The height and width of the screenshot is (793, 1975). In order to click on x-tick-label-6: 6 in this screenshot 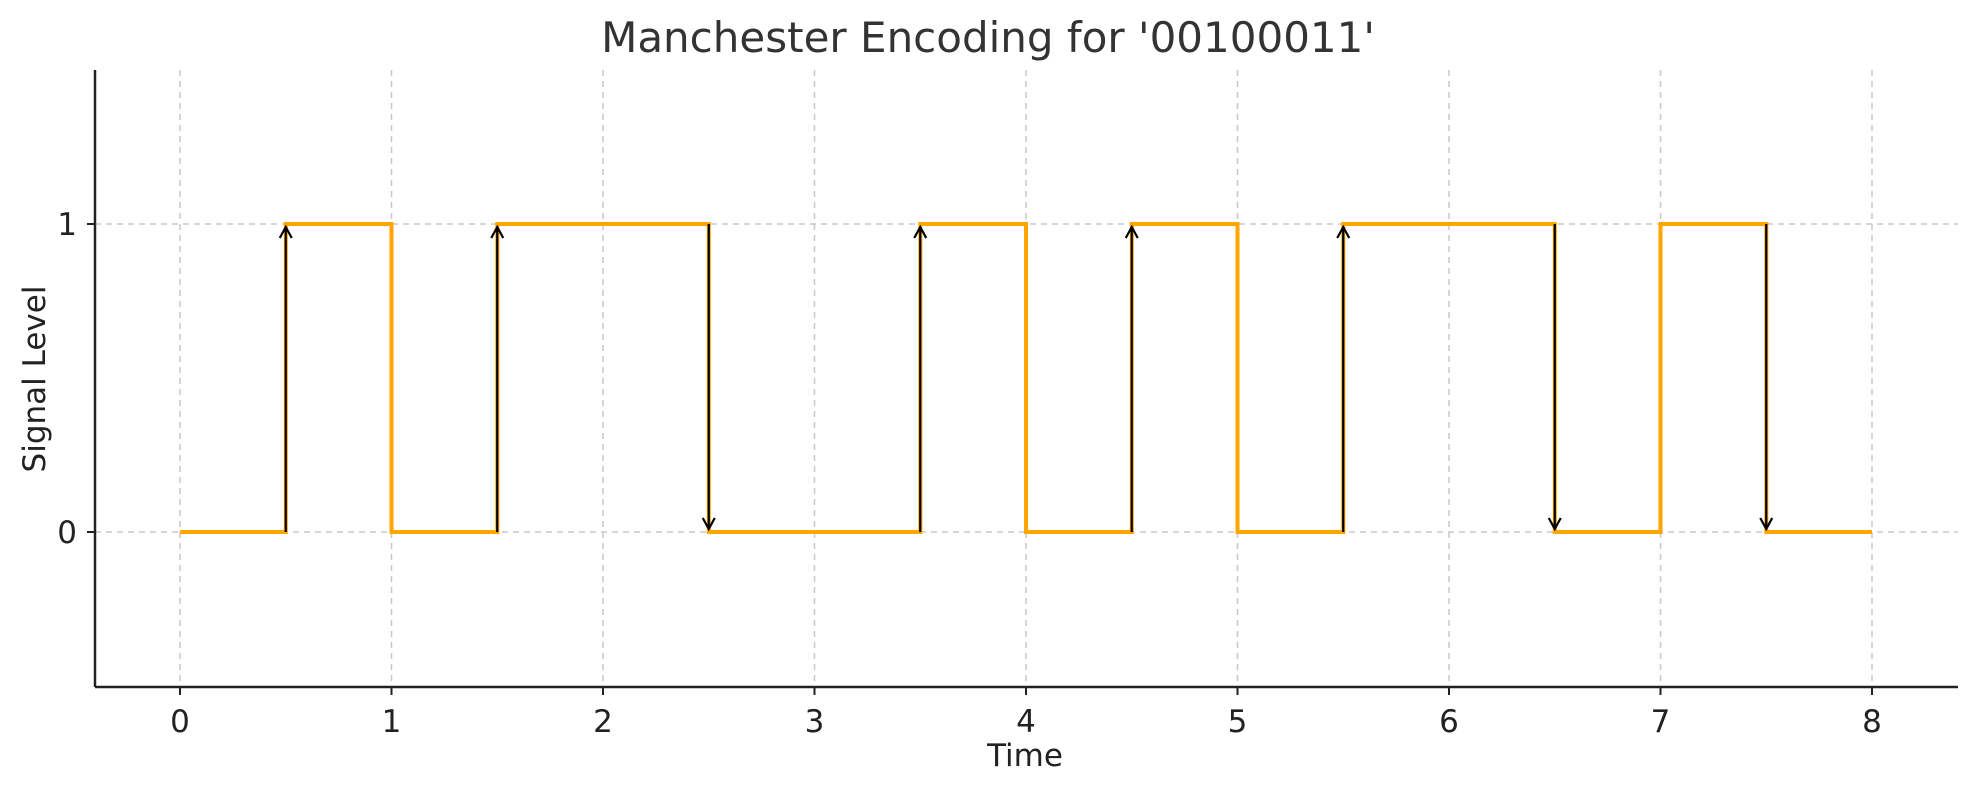, I will do `click(1449, 722)`.